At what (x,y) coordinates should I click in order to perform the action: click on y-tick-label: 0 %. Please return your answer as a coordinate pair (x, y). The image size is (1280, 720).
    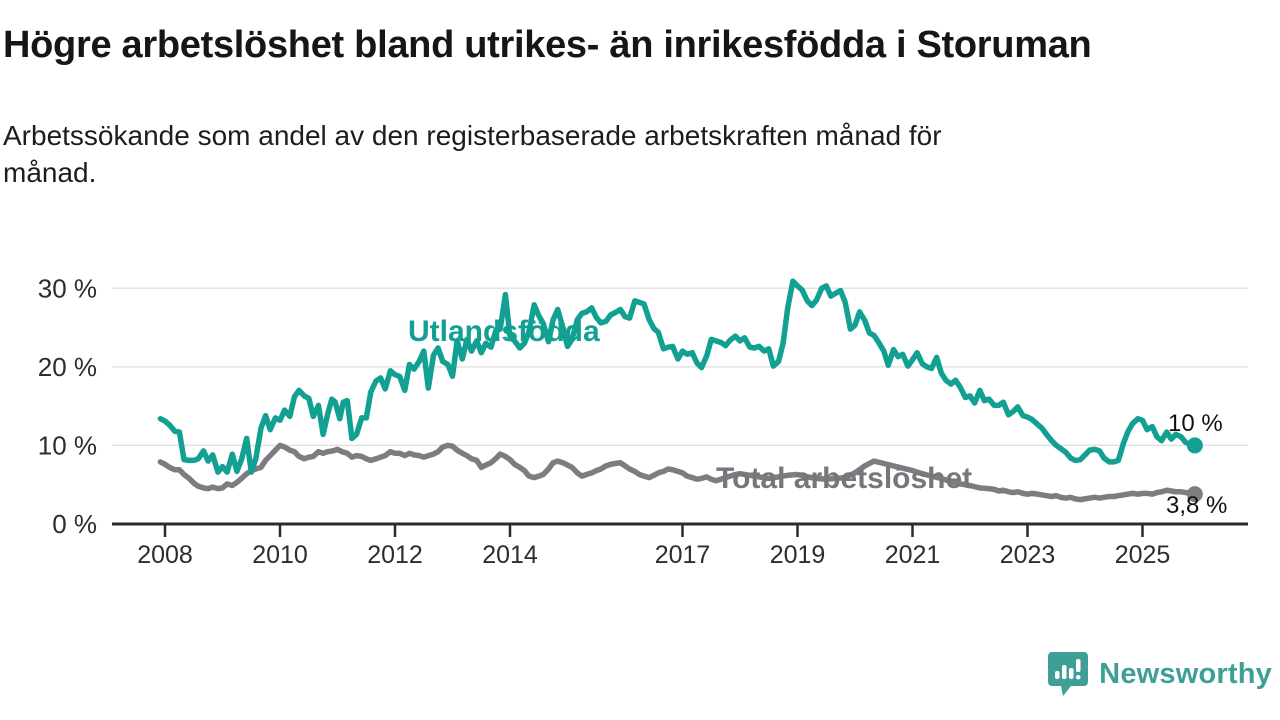
    Looking at the image, I should click on (74, 524).